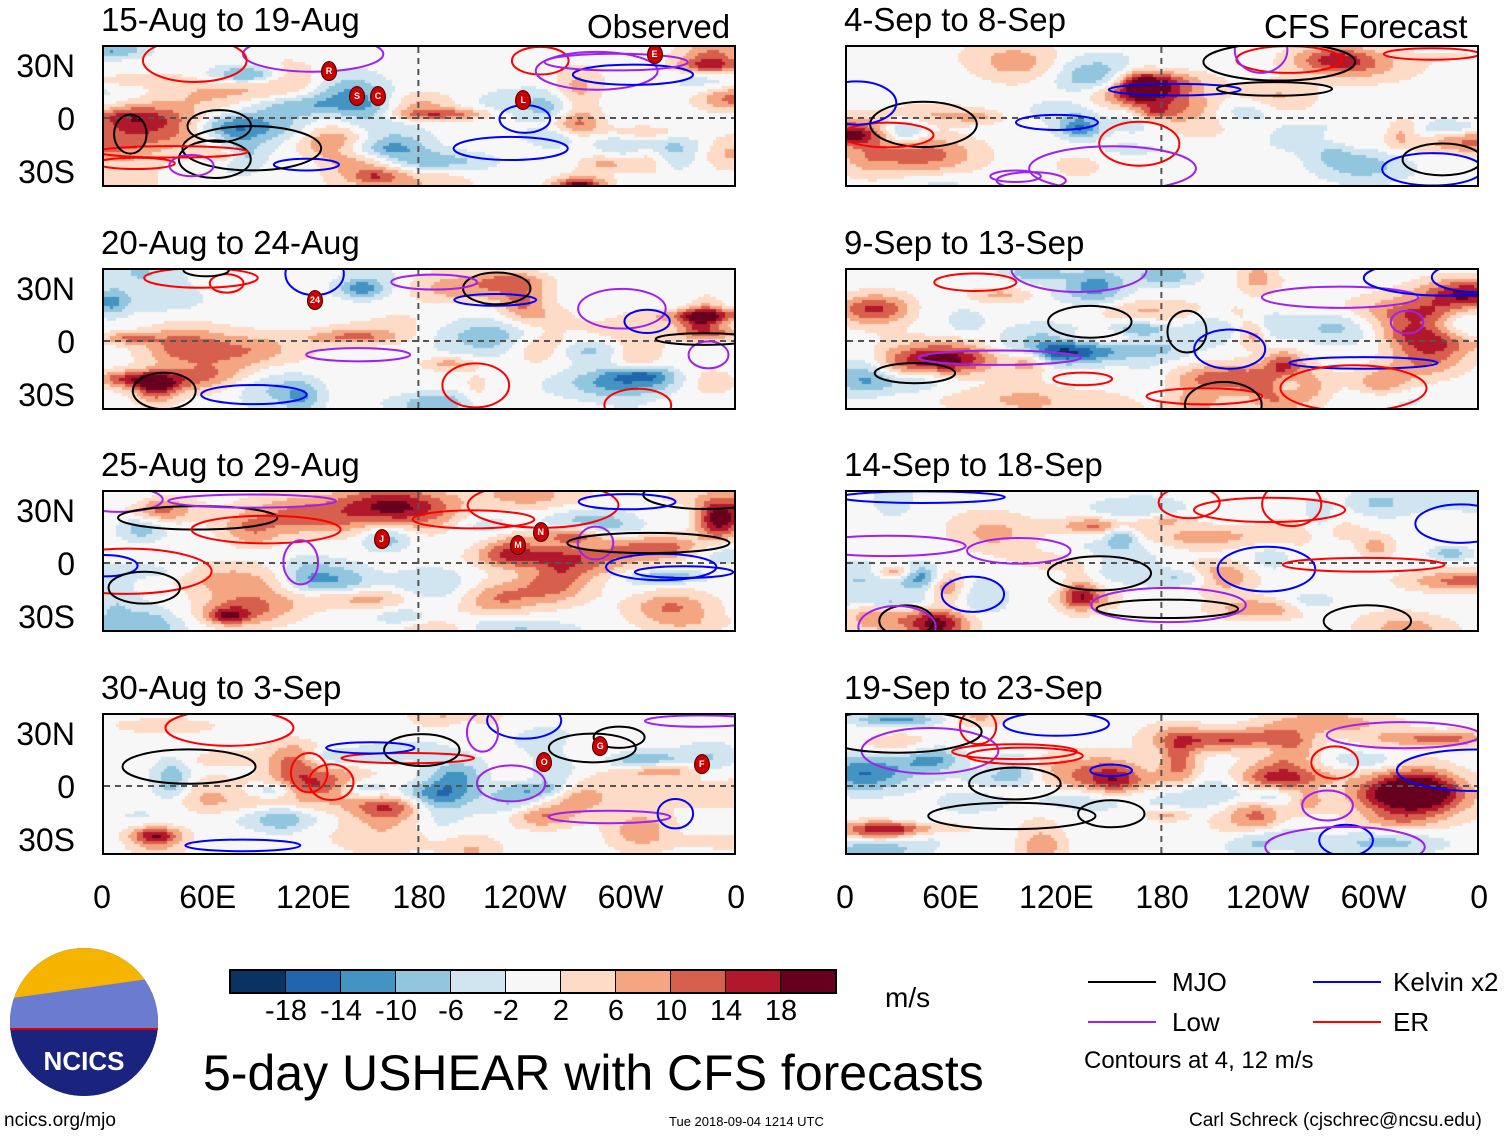 The height and width of the screenshot is (1137, 1510). I want to click on colorbar-tick-label: 6, so click(616, 1011).